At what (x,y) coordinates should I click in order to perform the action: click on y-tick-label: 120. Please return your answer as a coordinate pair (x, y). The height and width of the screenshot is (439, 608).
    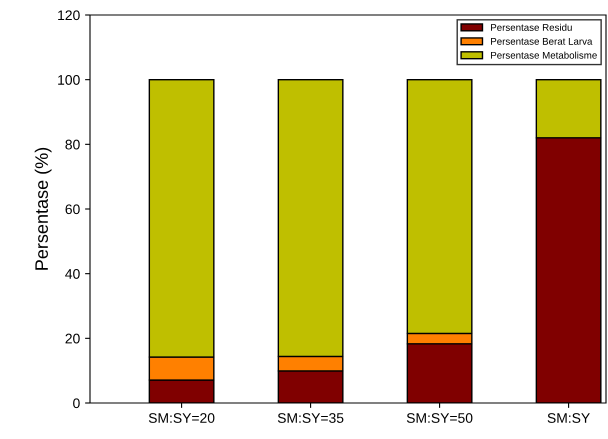
    Looking at the image, I should click on (69, 15).